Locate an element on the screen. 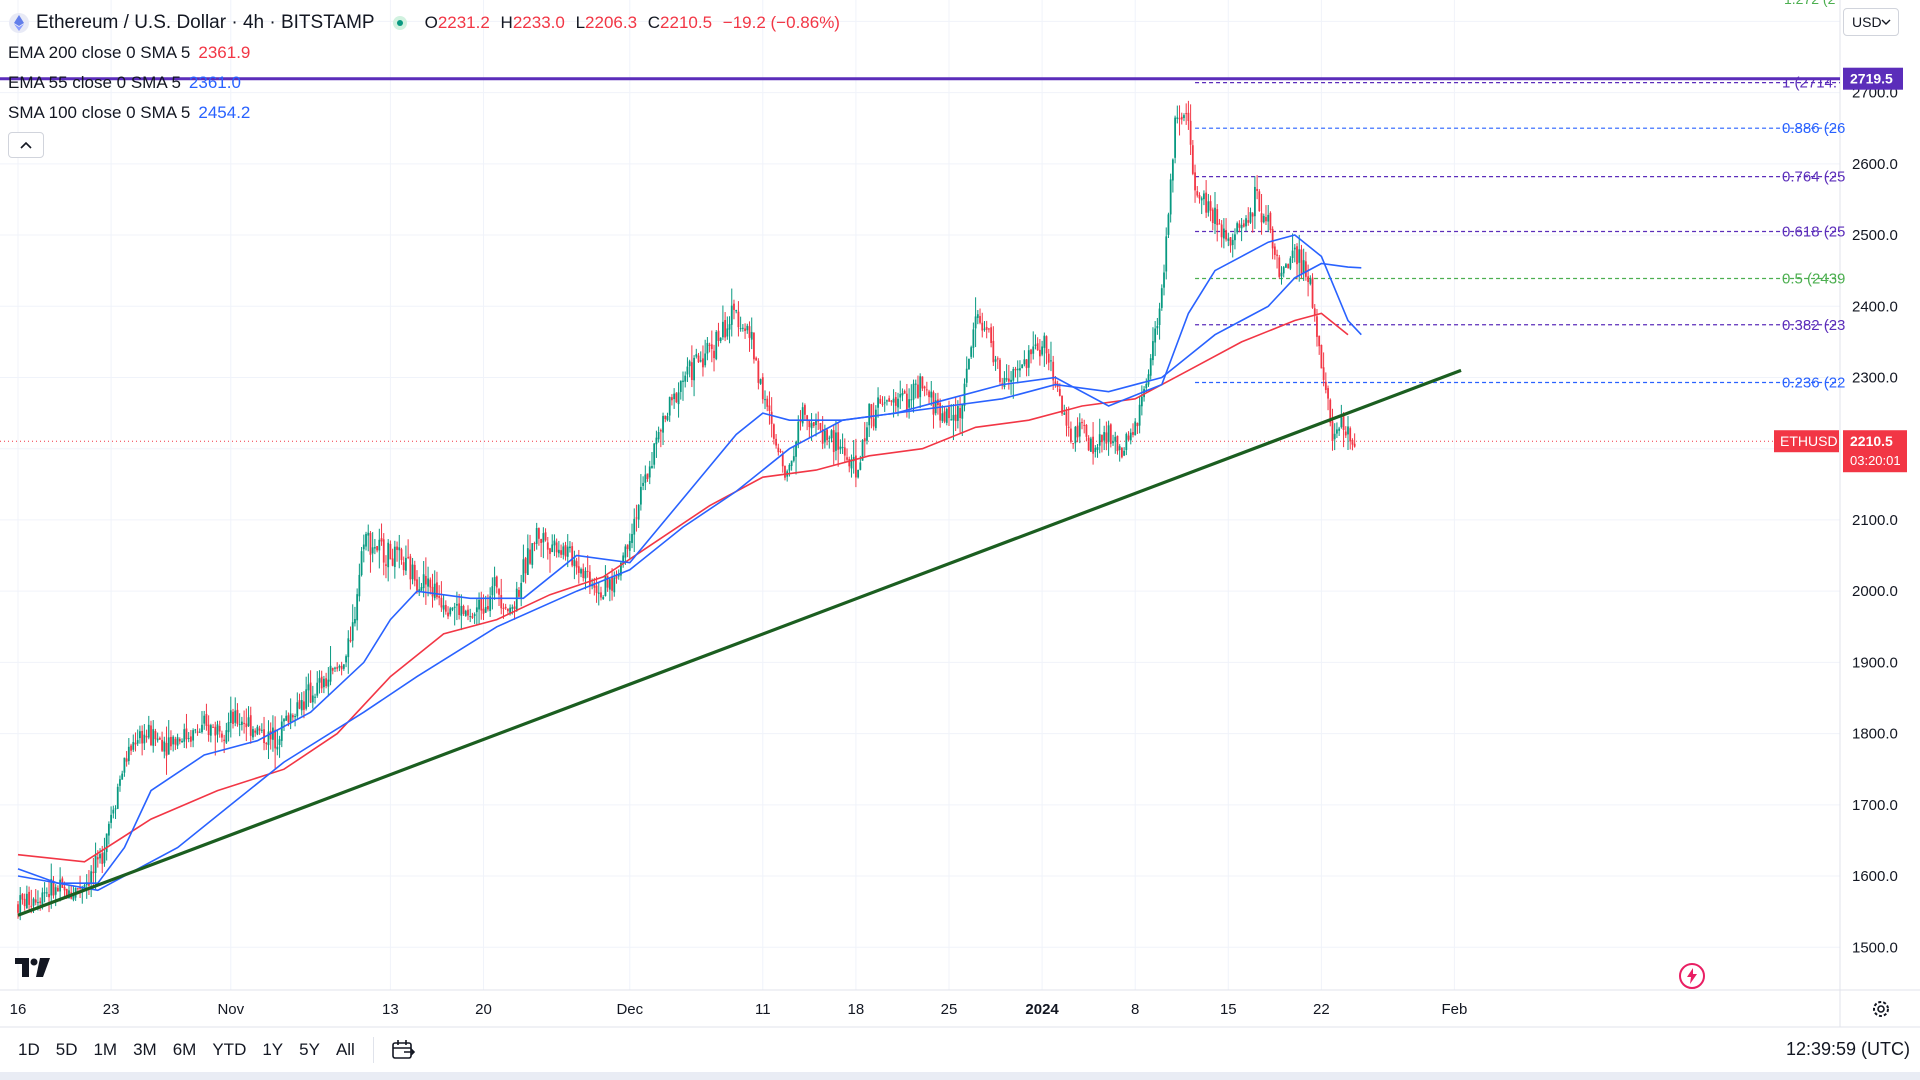 This screenshot has width=1920, height=1080. utc-clock: 12:39:59 (UTC) is located at coordinates (1847, 1049).